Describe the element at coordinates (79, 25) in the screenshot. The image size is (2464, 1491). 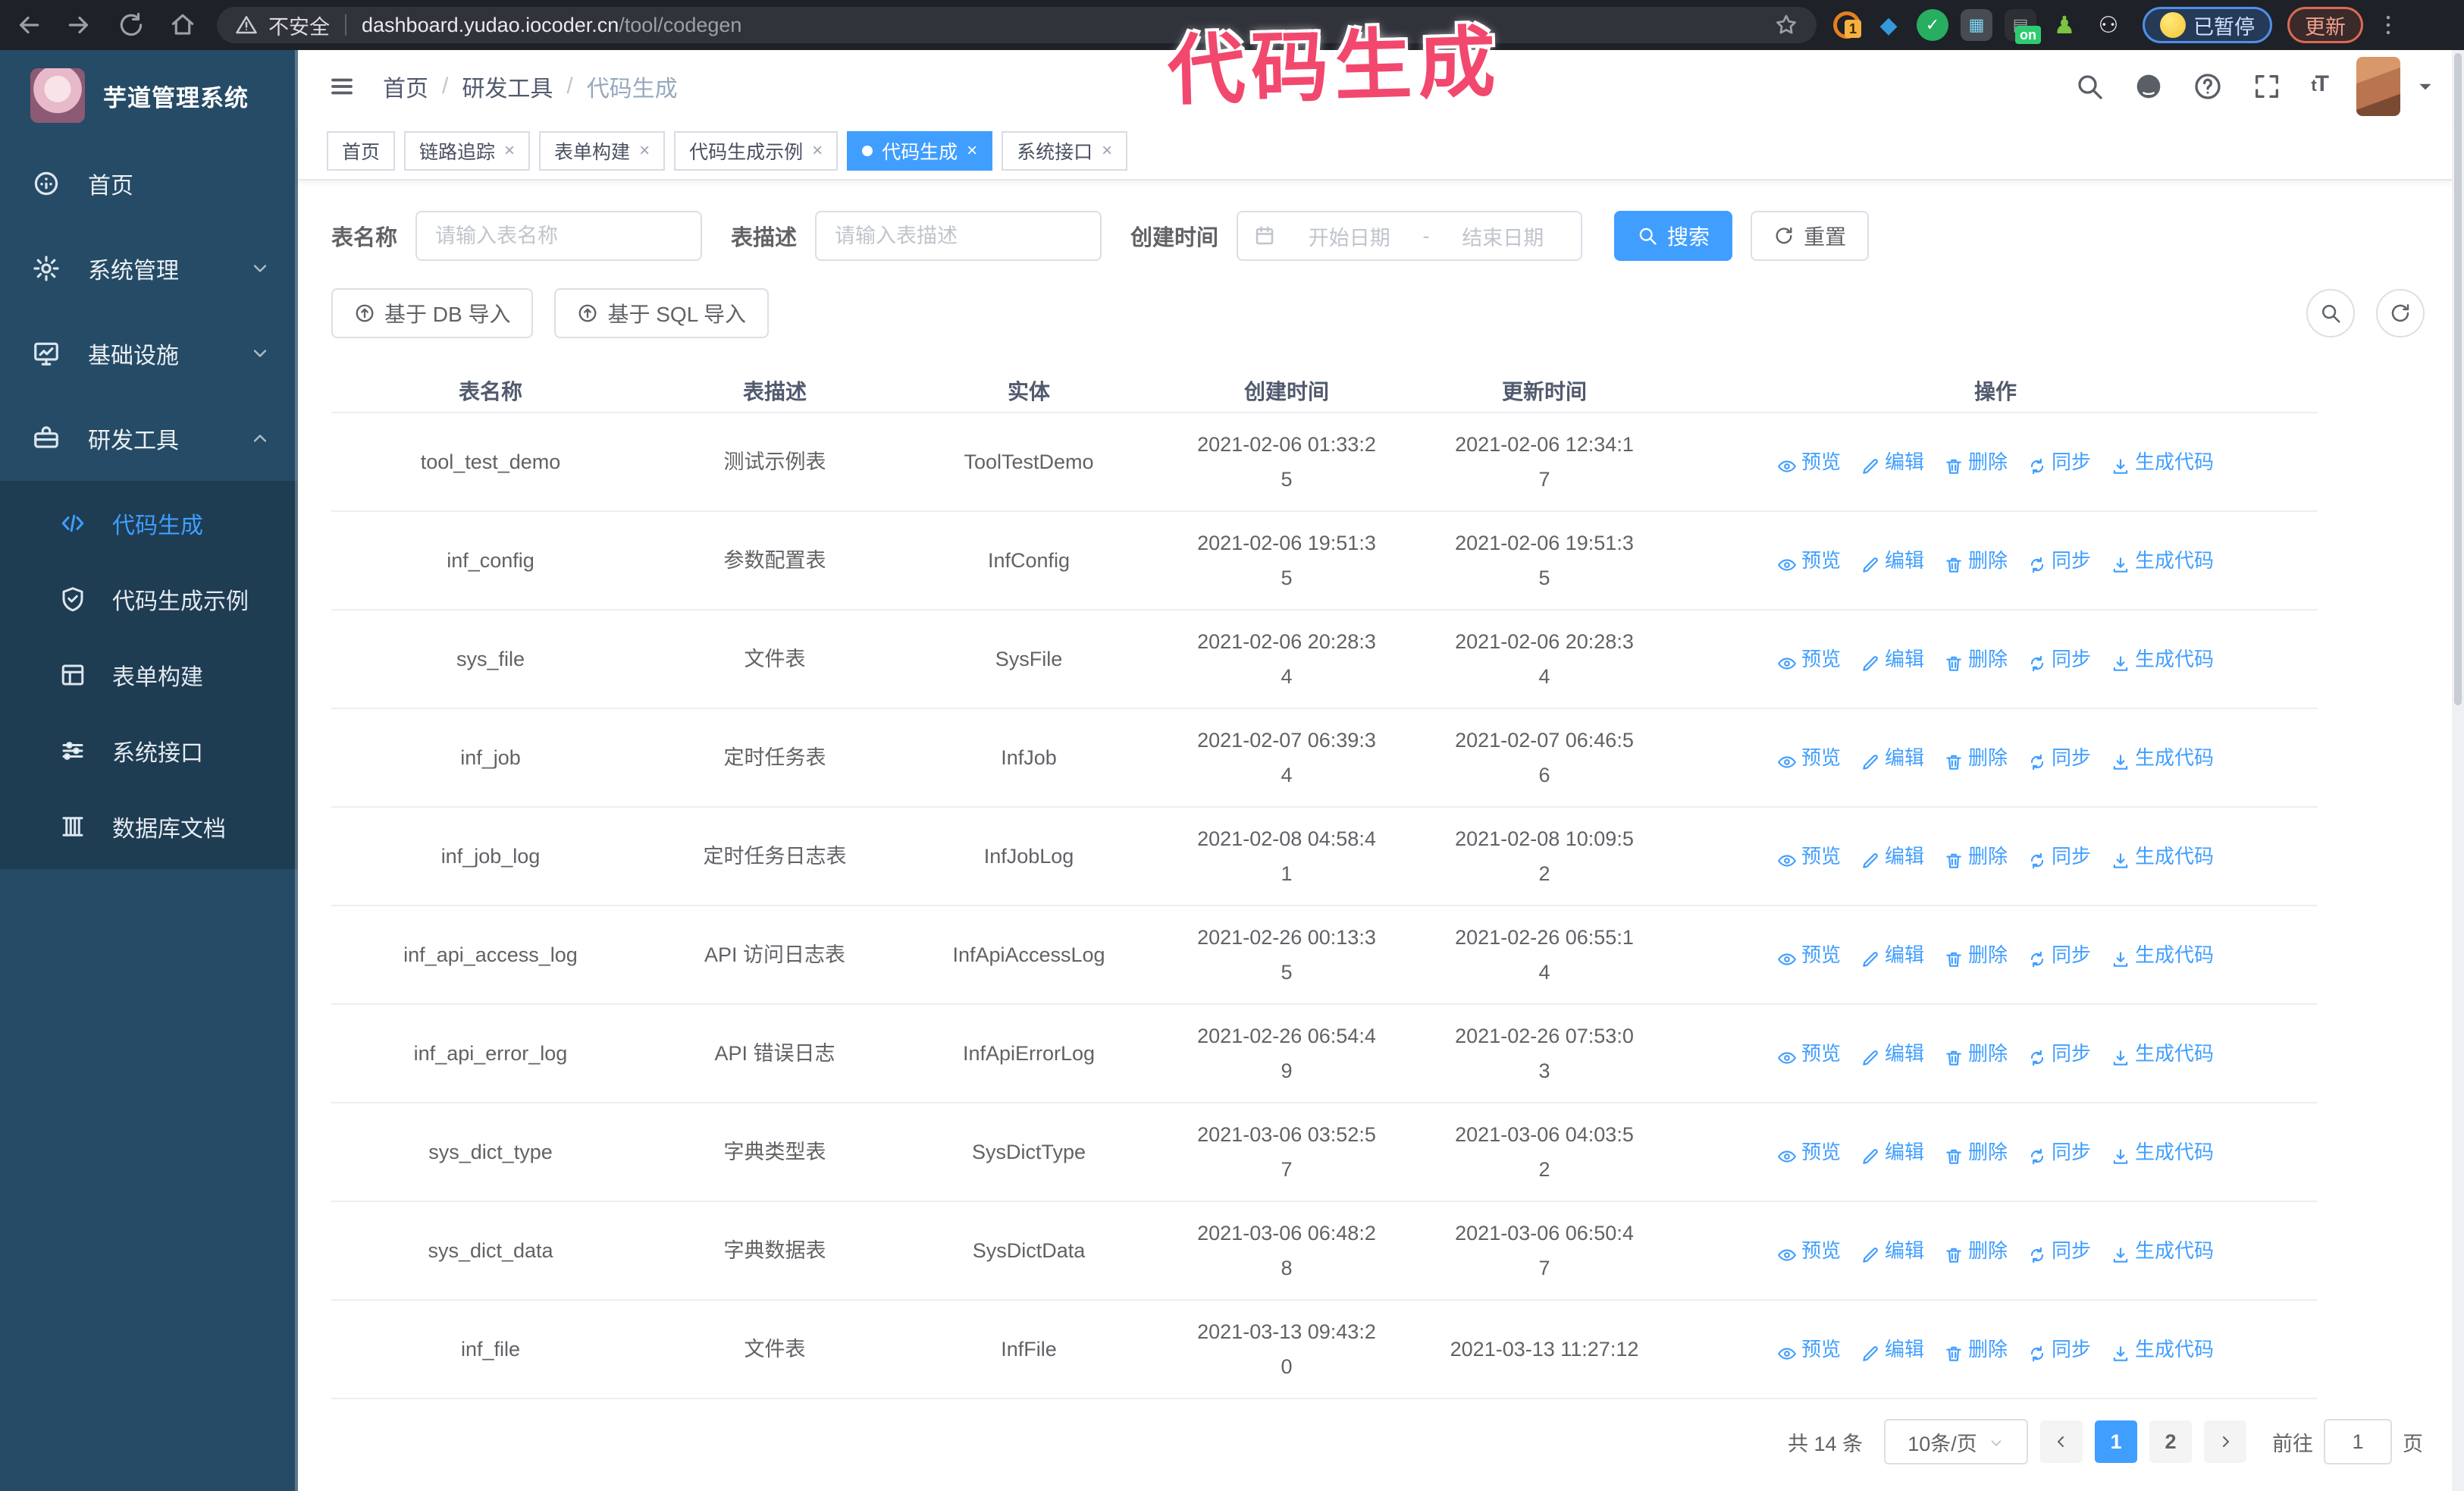
I see `browser-forward-icon` at that location.